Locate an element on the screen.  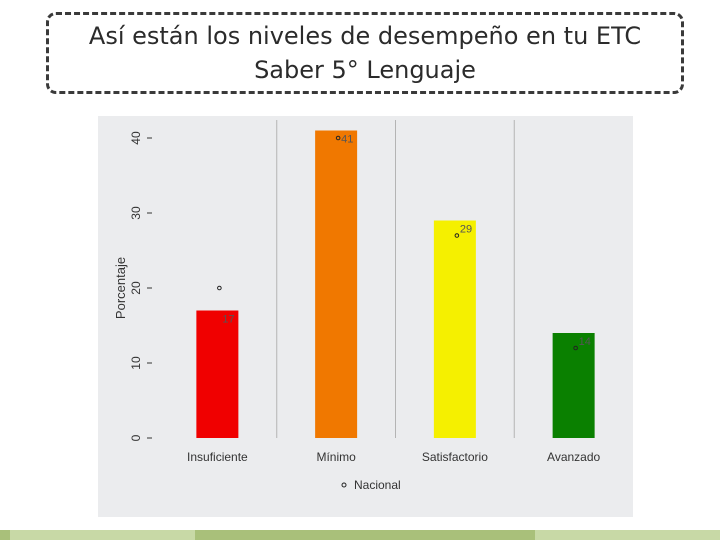
y-tick-label: 30 is located at coordinates (136, 213).